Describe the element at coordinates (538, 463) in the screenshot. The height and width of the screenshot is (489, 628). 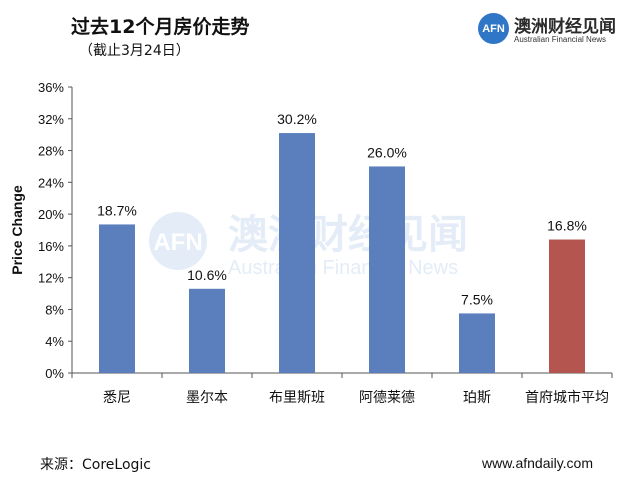
I see `website-url: www.afndaily.com` at that location.